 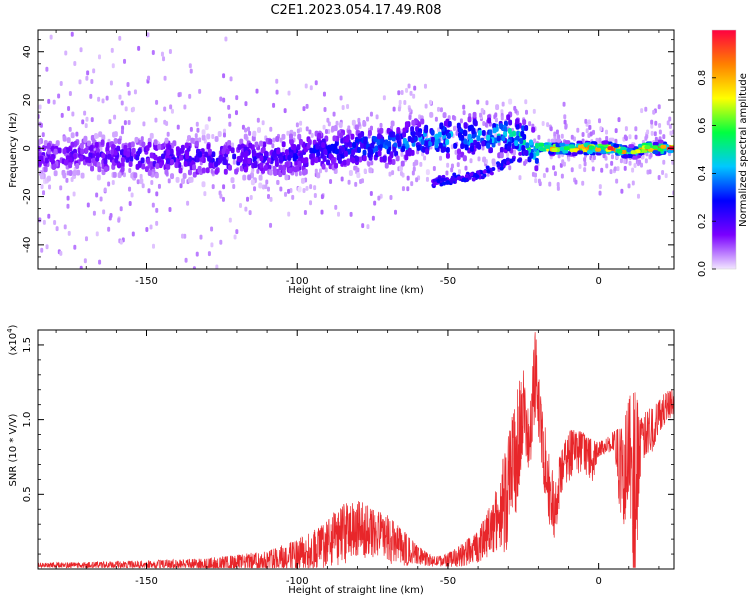 I want to click on snr-x-axis-label: Height of straight line (km), so click(x=356, y=590).